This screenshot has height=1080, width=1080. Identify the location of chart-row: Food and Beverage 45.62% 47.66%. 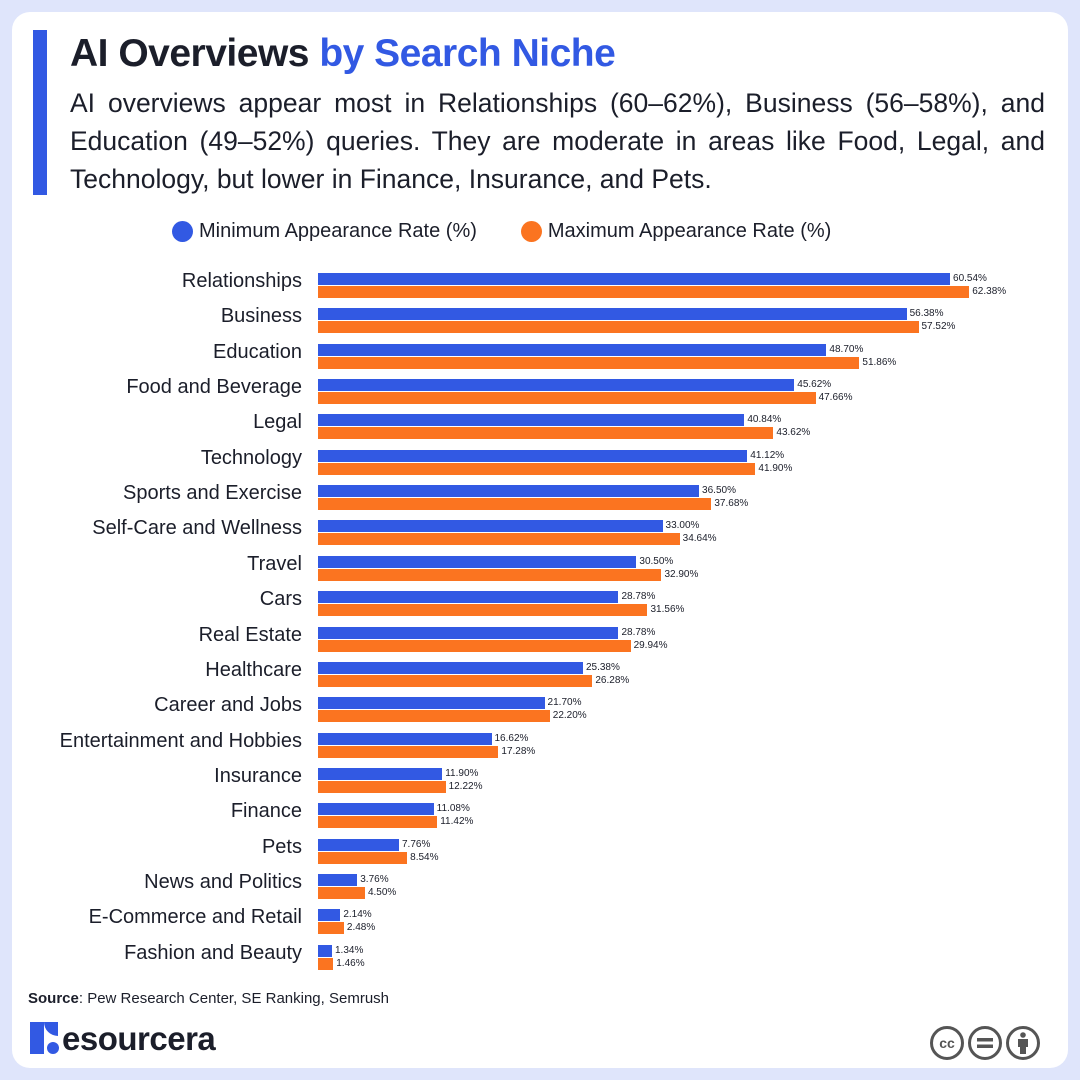
(540, 389).